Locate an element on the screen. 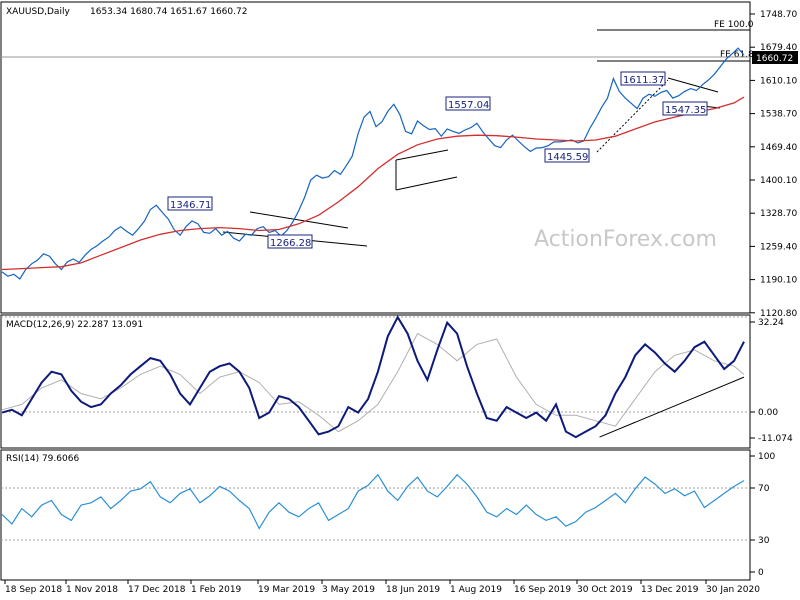 This screenshot has width=800, height=600. wedge-upper-line is located at coordinates (693, 85).